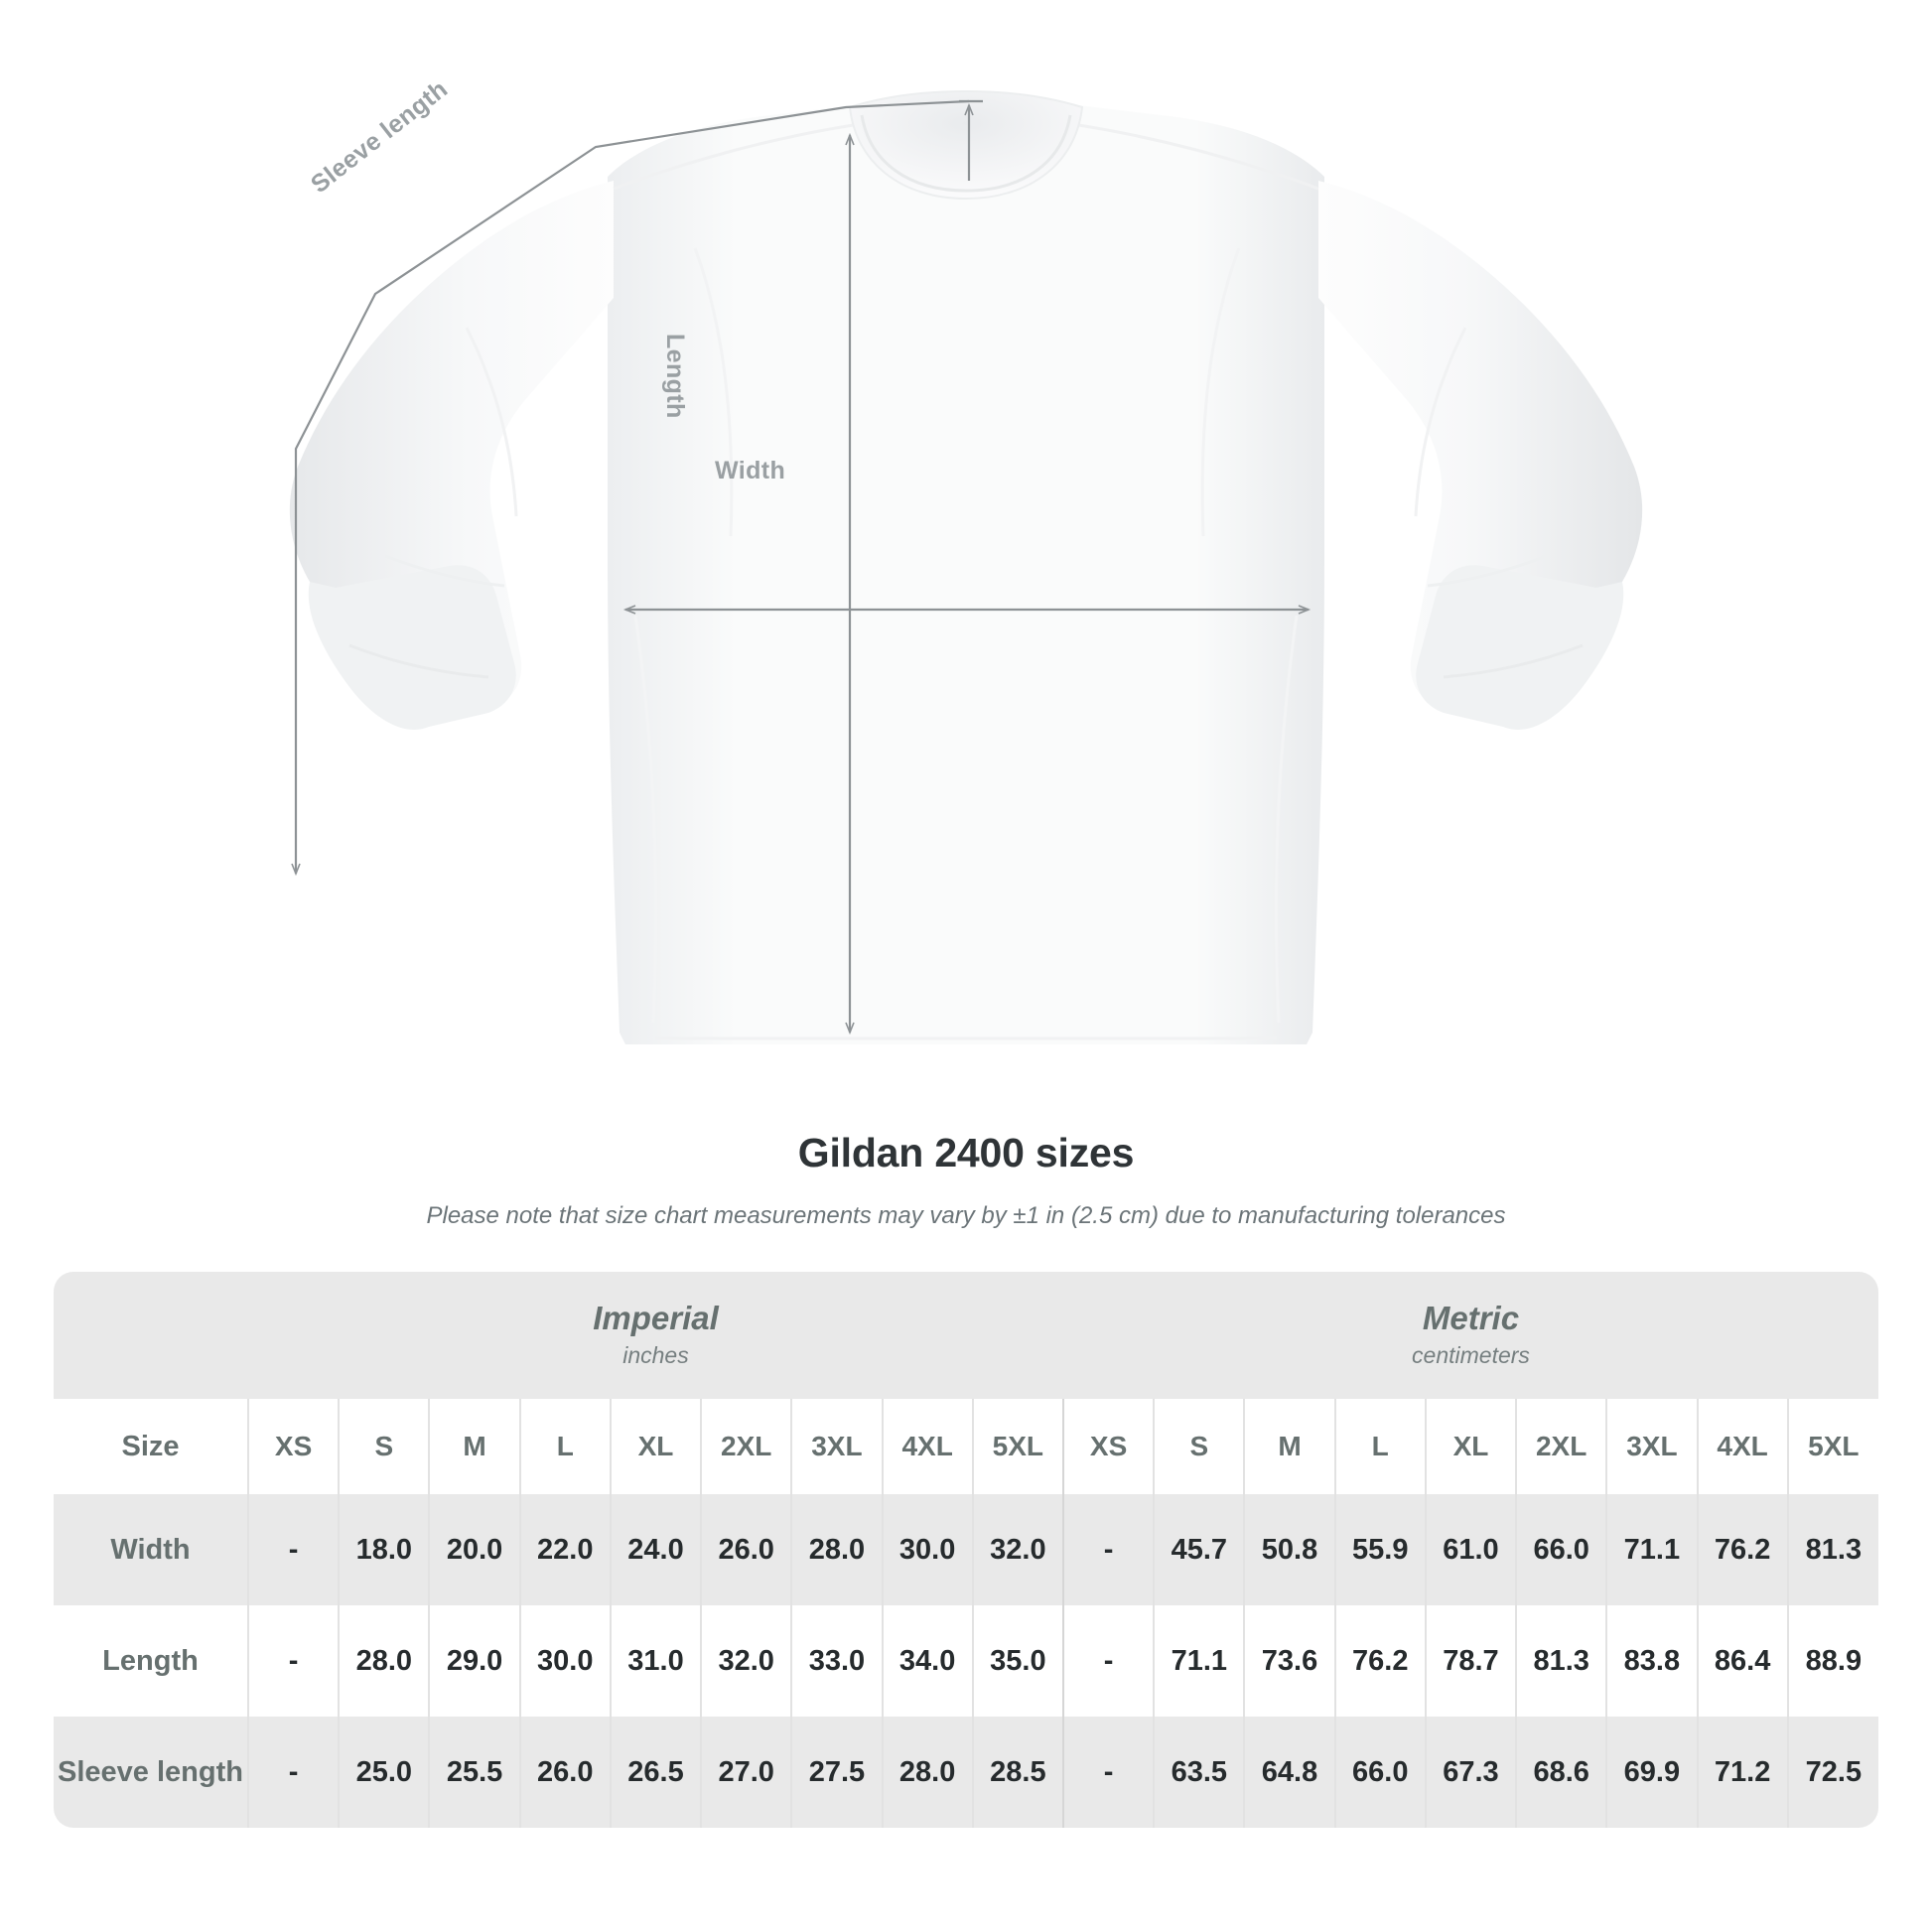  What do you see at coordinates (474, 1549) in the screenshot?
I see `table-cell: 20.0` at bounding box center [474, 1549].